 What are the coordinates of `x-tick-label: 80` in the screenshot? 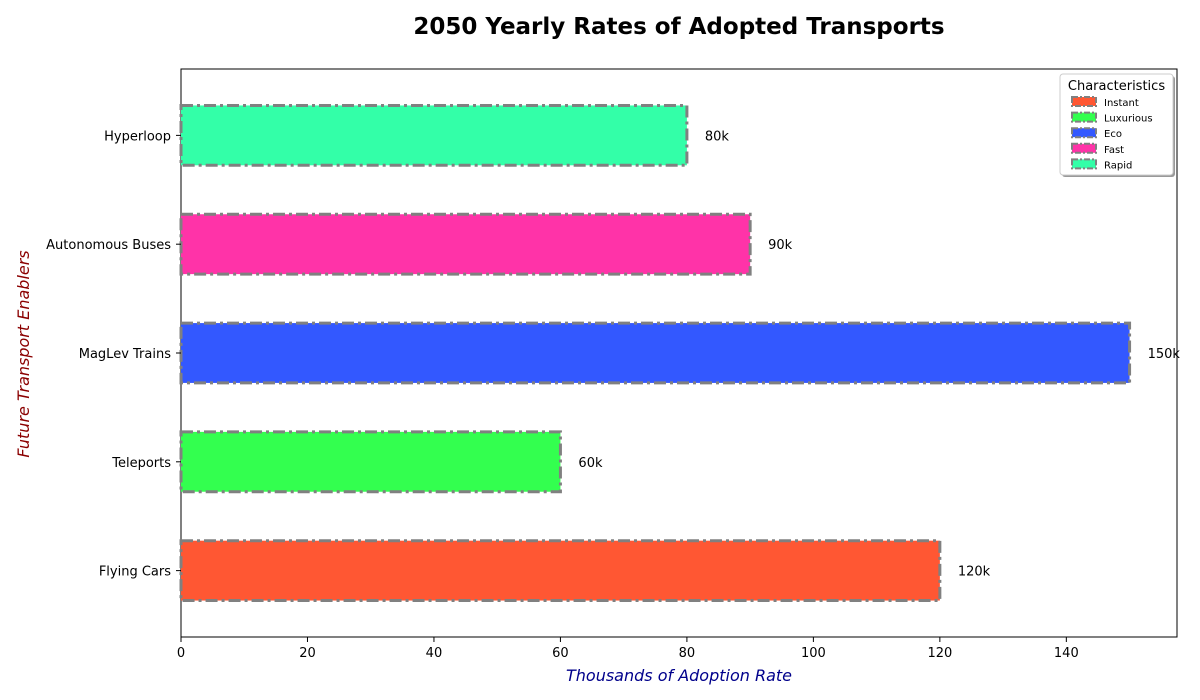 It's located at (687, 653).